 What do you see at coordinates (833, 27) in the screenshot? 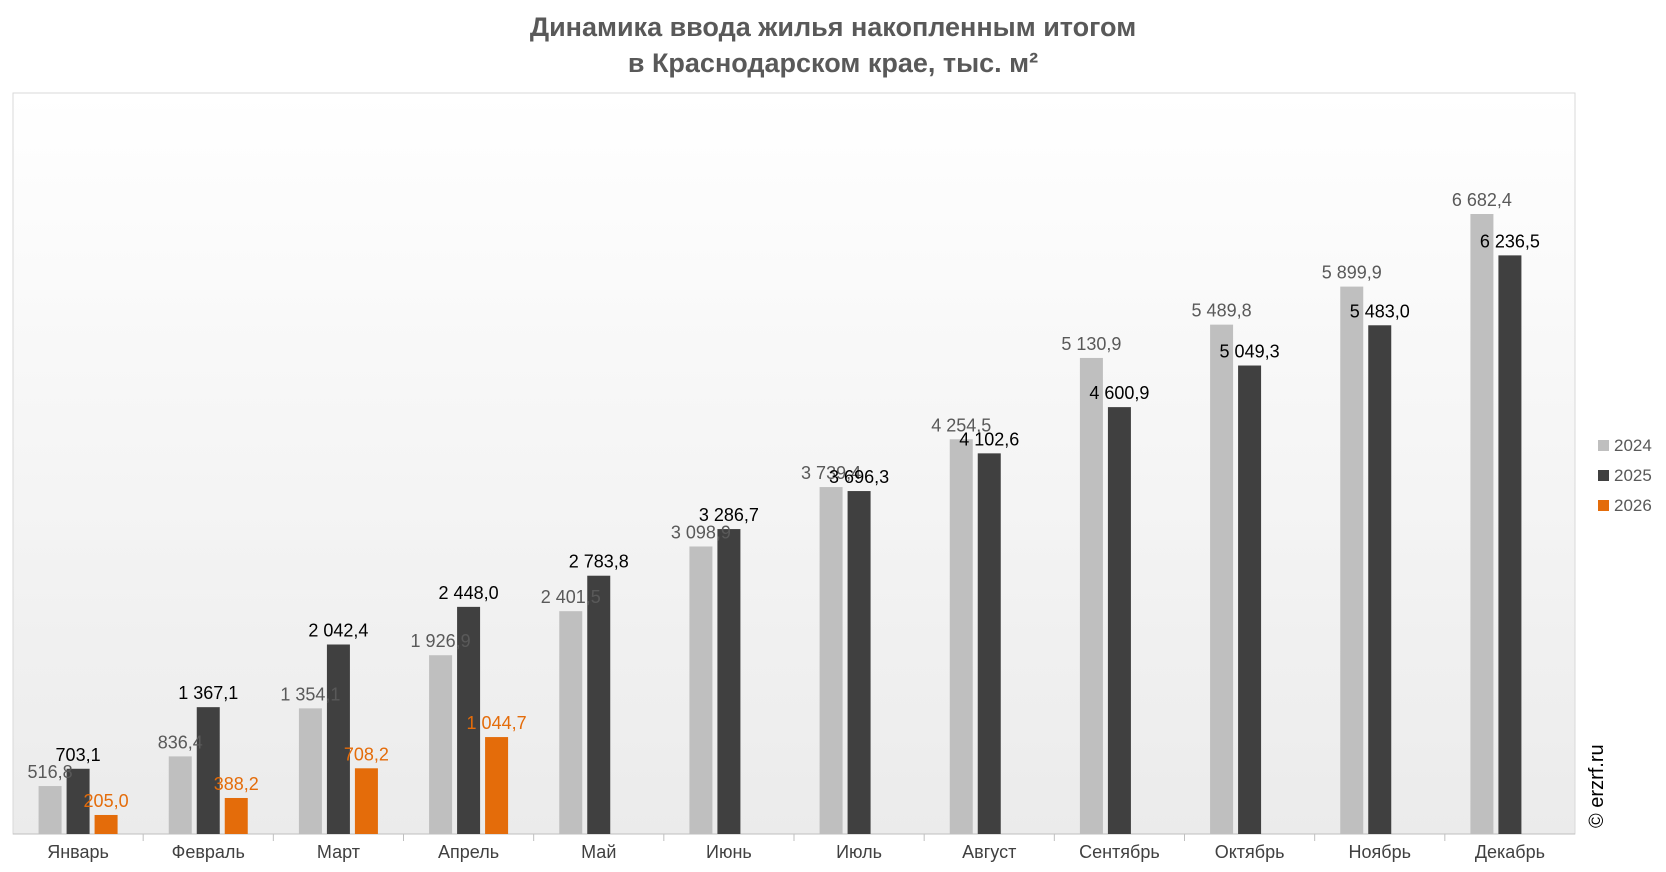
I see `chart-title-line1: Динамика ввода жилья накопленным итогом` at bounding box center [833, 27].